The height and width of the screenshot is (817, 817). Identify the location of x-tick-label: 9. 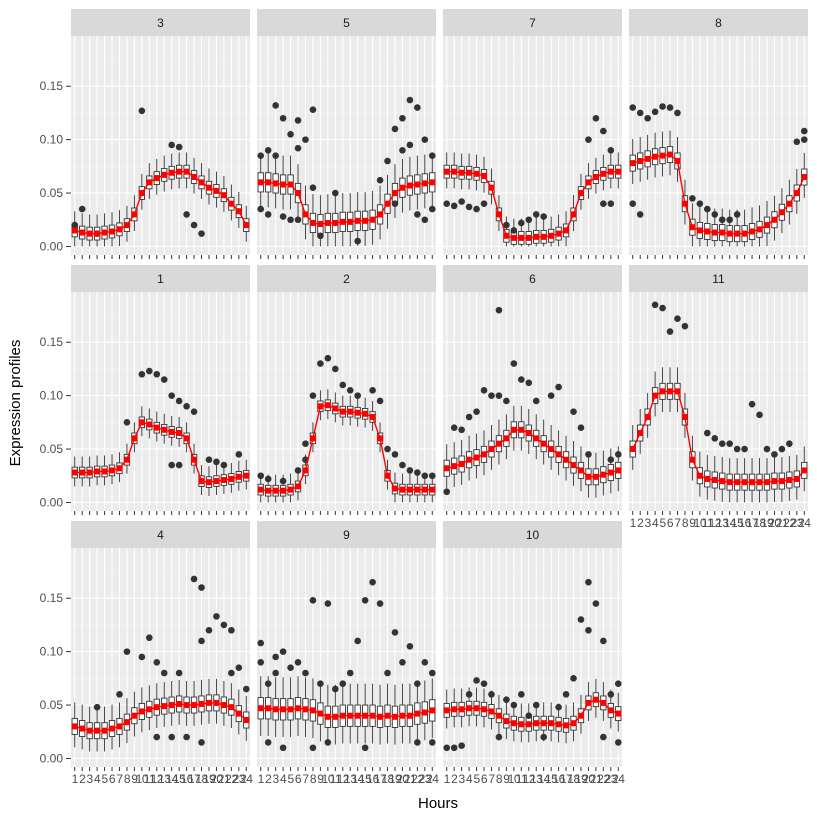
(692, 523).